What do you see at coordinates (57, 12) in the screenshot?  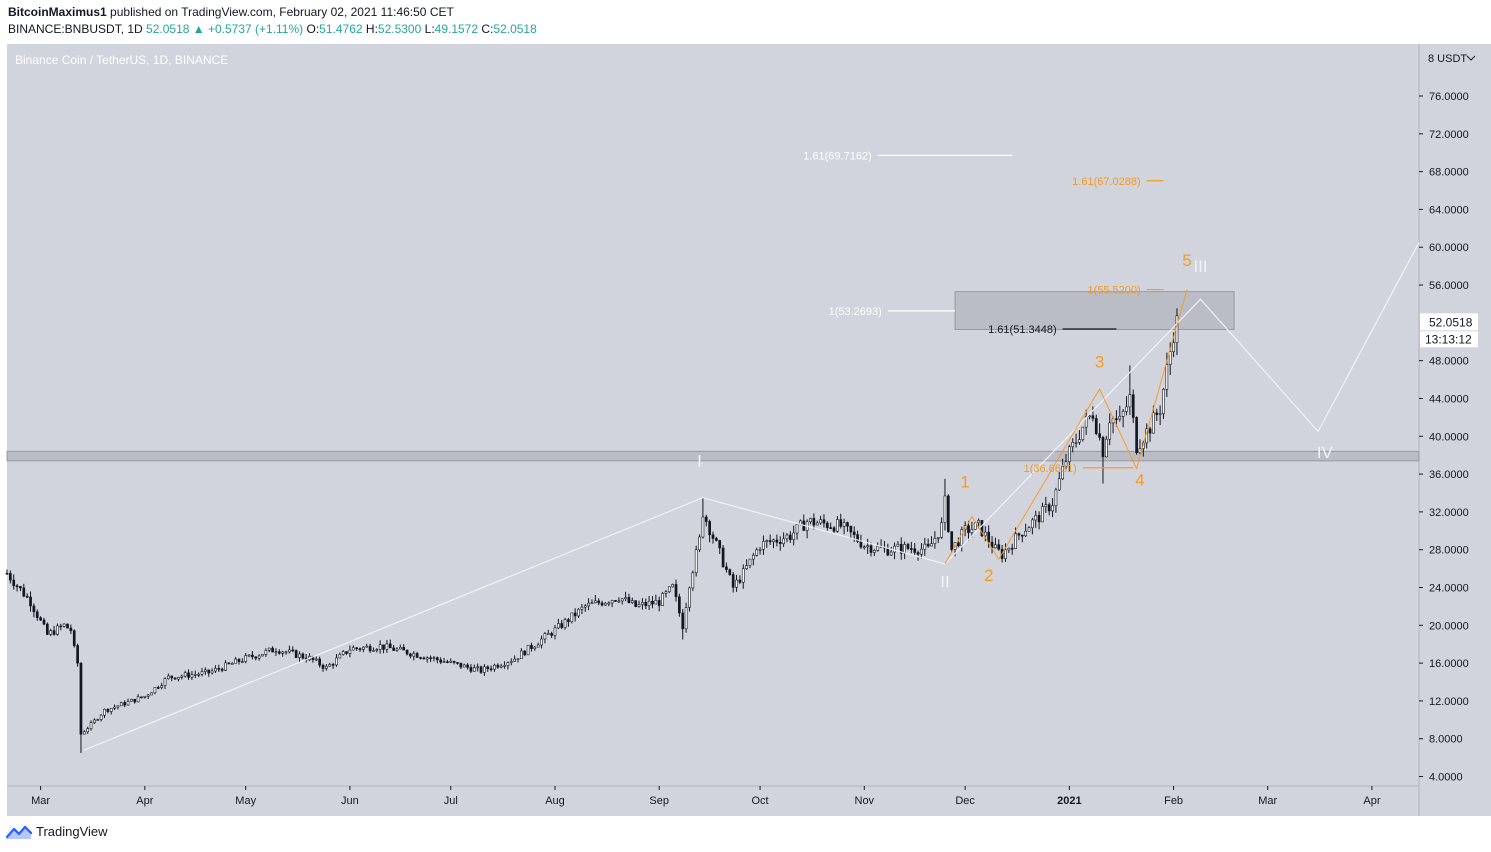 I see `author-name: BitcoinMaximus1` at bounding box center [57, 12].